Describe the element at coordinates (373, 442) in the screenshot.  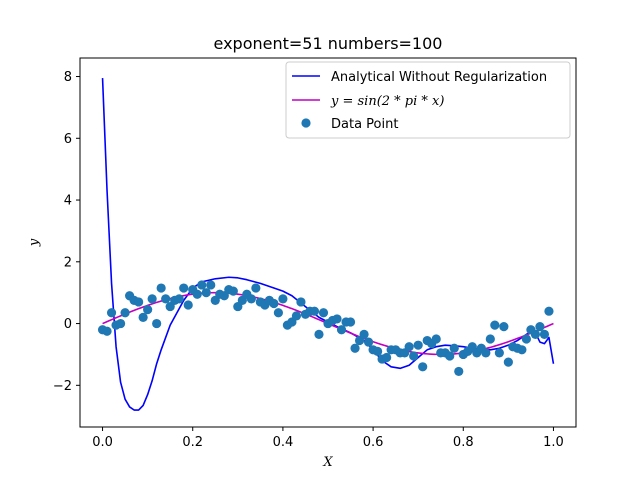
I see `x-tick-label: 0.6` at that location.